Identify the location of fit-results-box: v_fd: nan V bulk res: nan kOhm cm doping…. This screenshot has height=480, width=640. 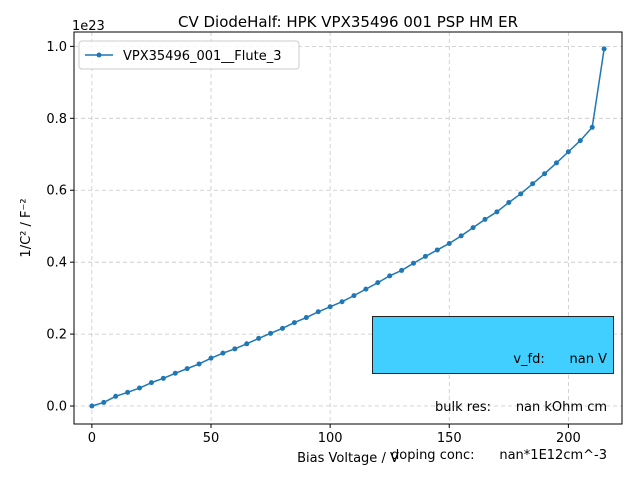
(493, 389).